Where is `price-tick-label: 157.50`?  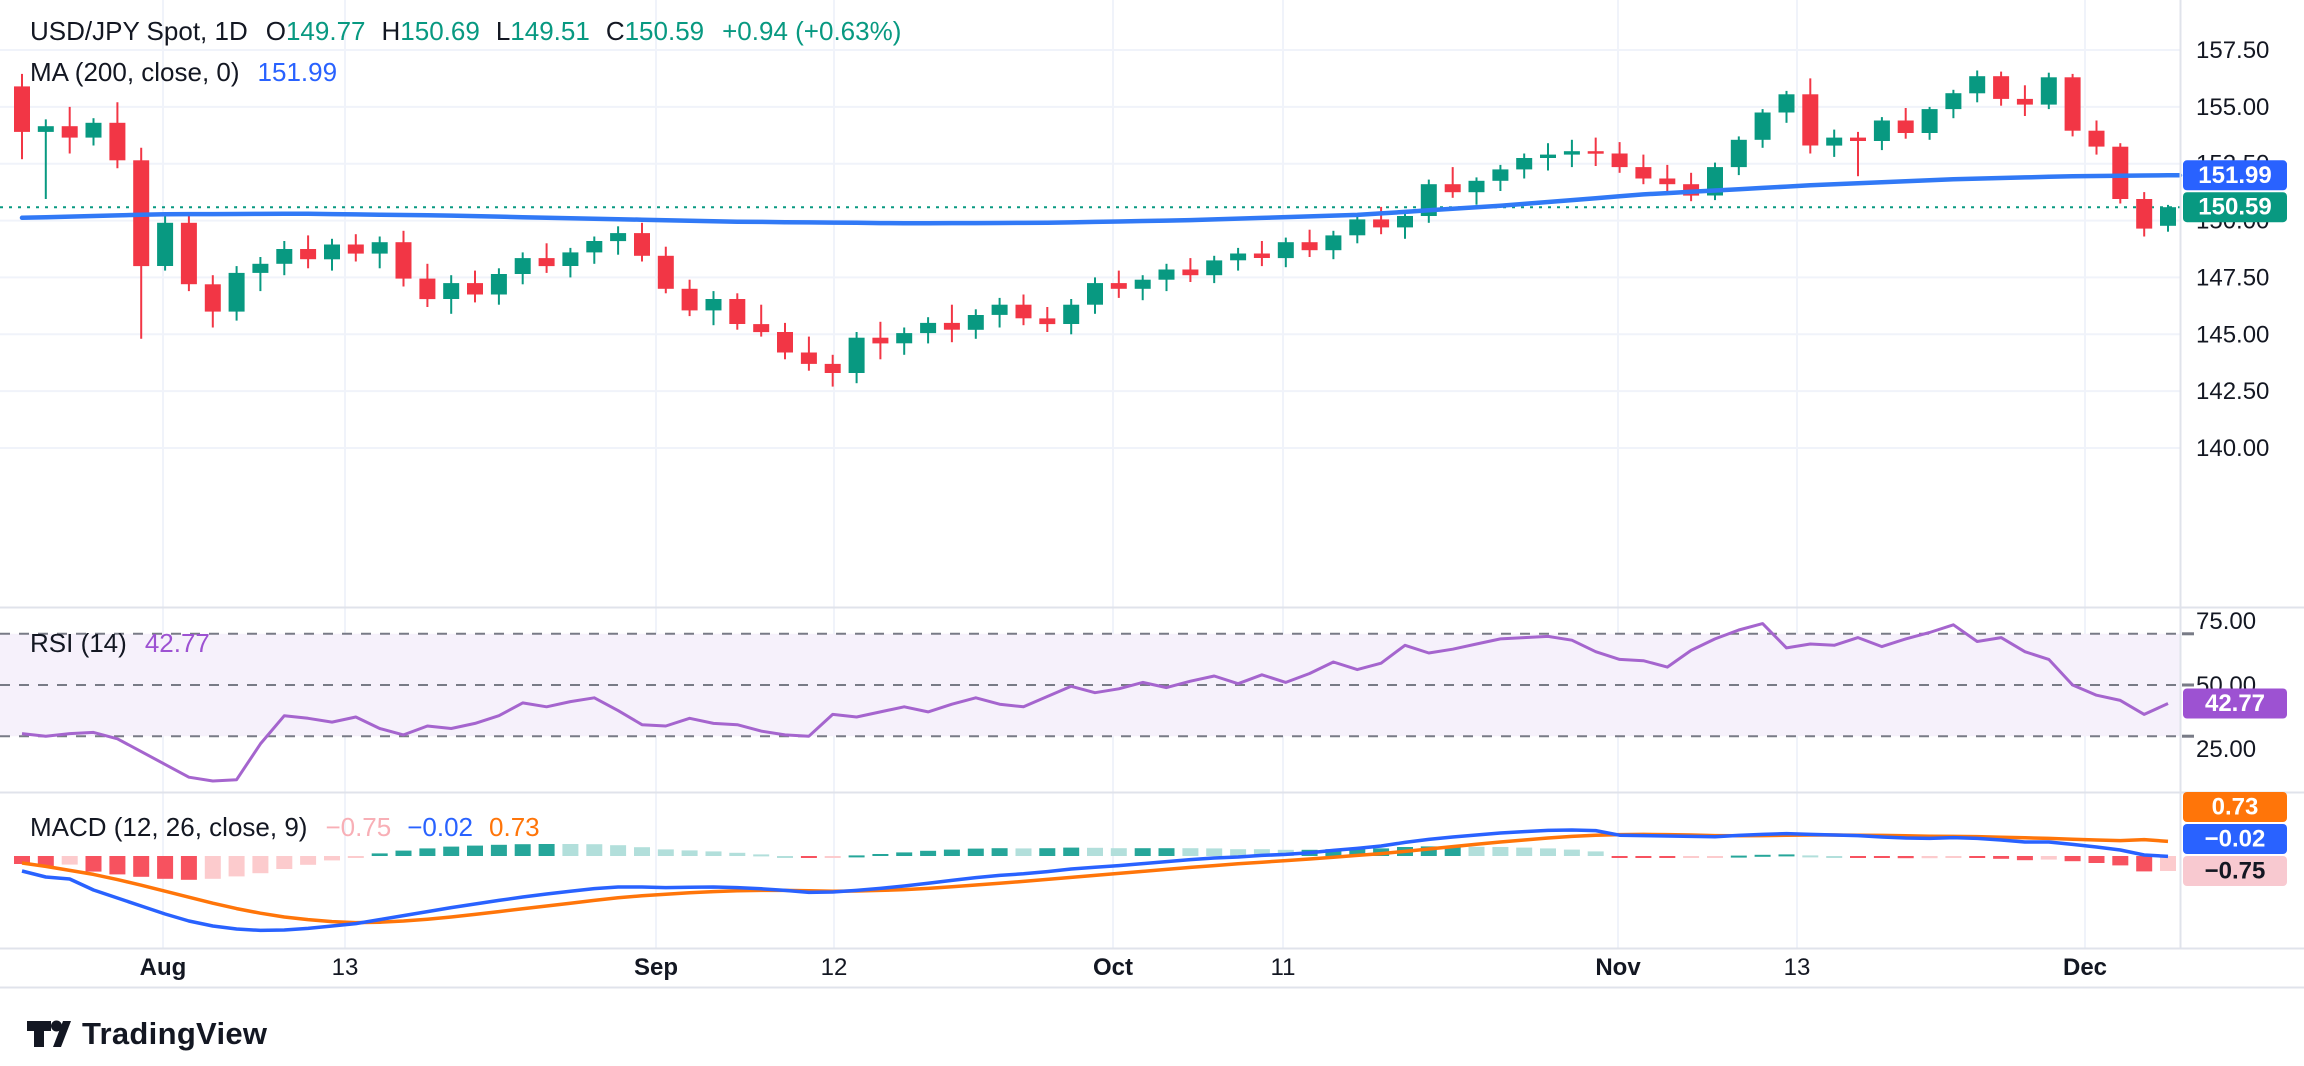
price-tick-label: 157.50 is located at coordinates (2232, 50).